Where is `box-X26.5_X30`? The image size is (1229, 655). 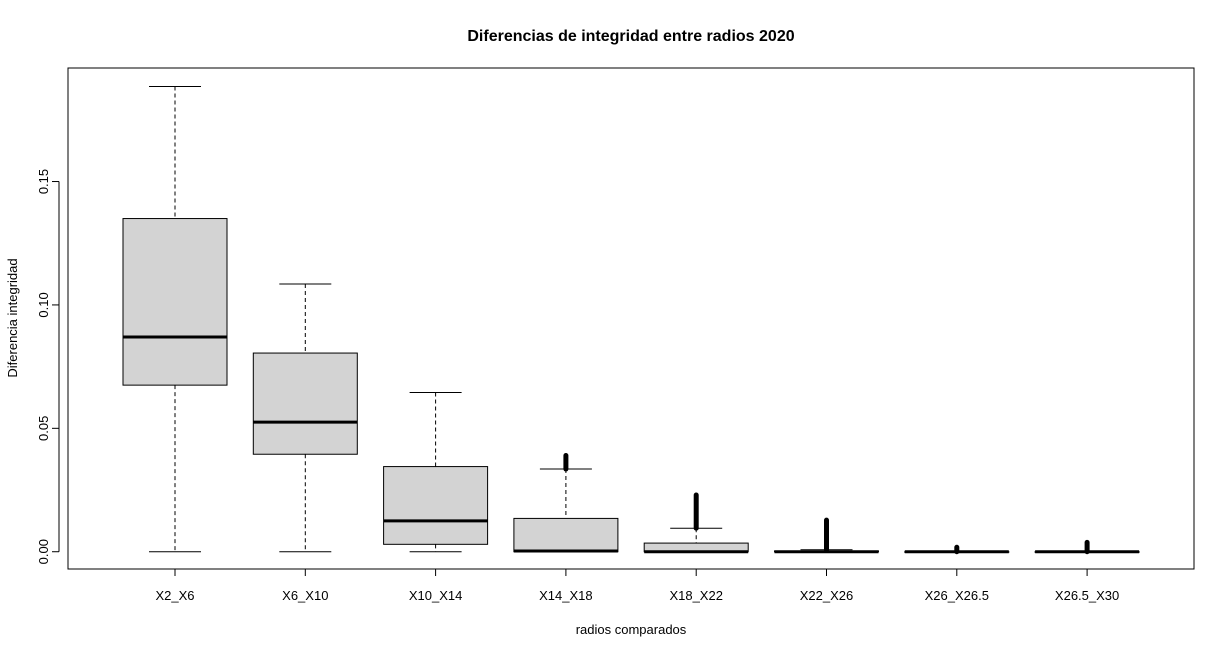 box-X26.5_X30 is located at coordinates (1087, 547).